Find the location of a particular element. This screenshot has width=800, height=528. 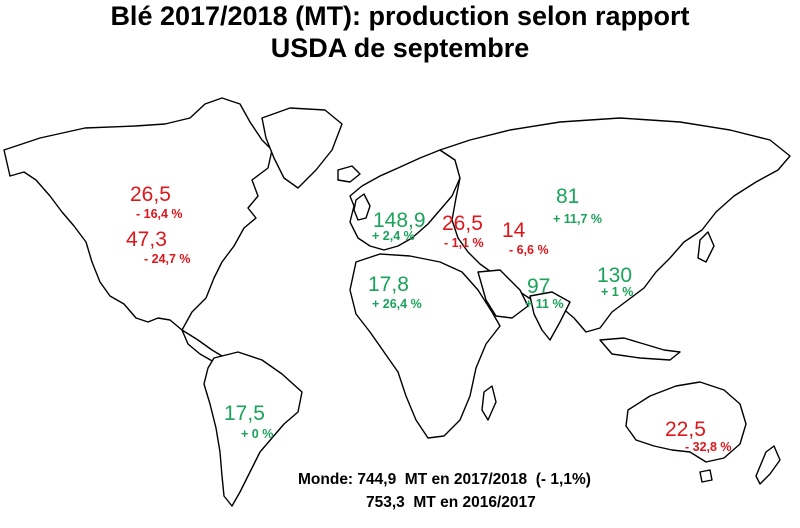

europe-outline is located at coordinates (405, 200).